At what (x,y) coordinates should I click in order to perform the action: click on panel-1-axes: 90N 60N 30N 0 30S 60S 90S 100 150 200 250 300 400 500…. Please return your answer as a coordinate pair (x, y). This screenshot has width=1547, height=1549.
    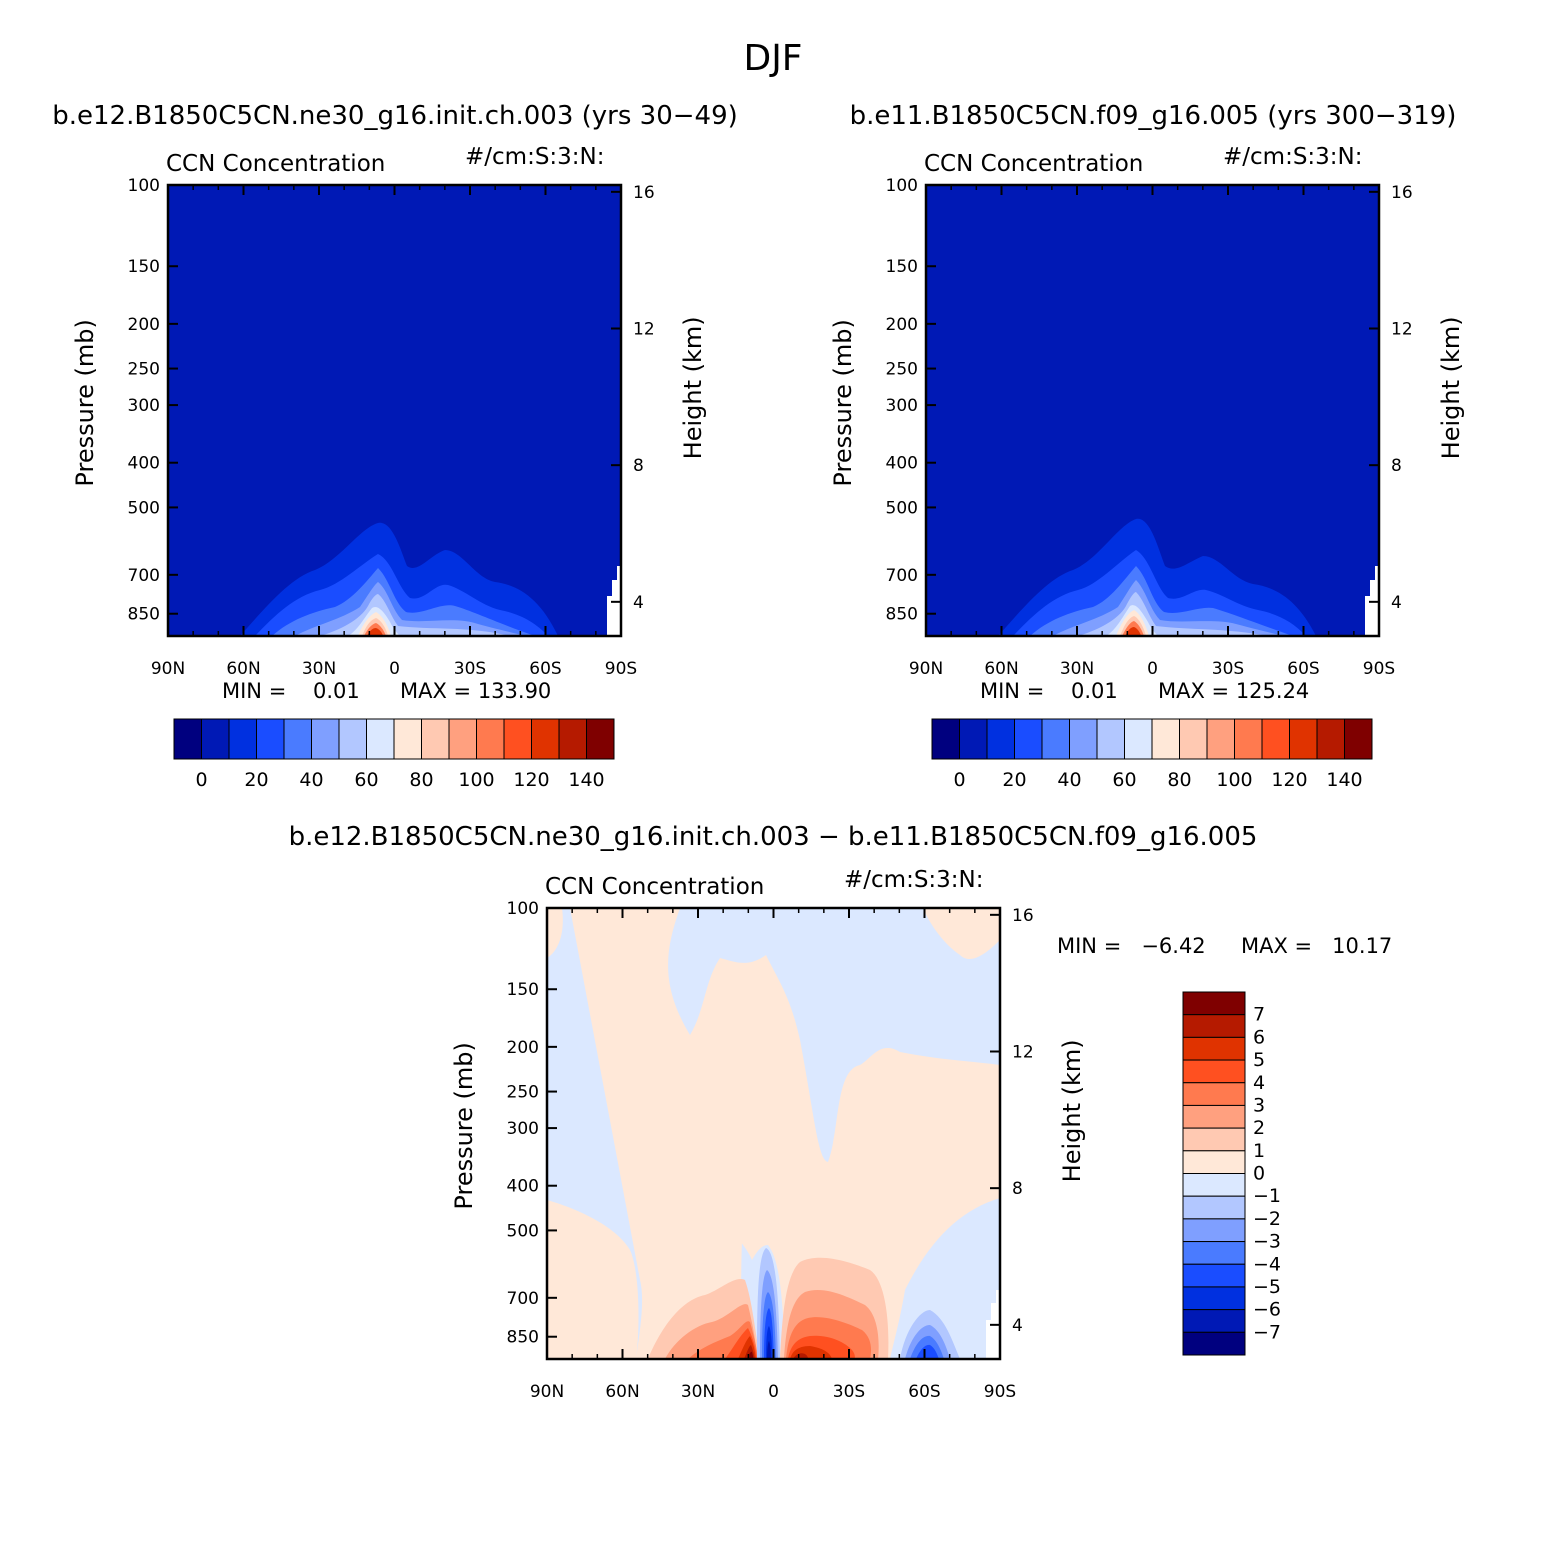
    Looking at the image, I should click on (389, 427).